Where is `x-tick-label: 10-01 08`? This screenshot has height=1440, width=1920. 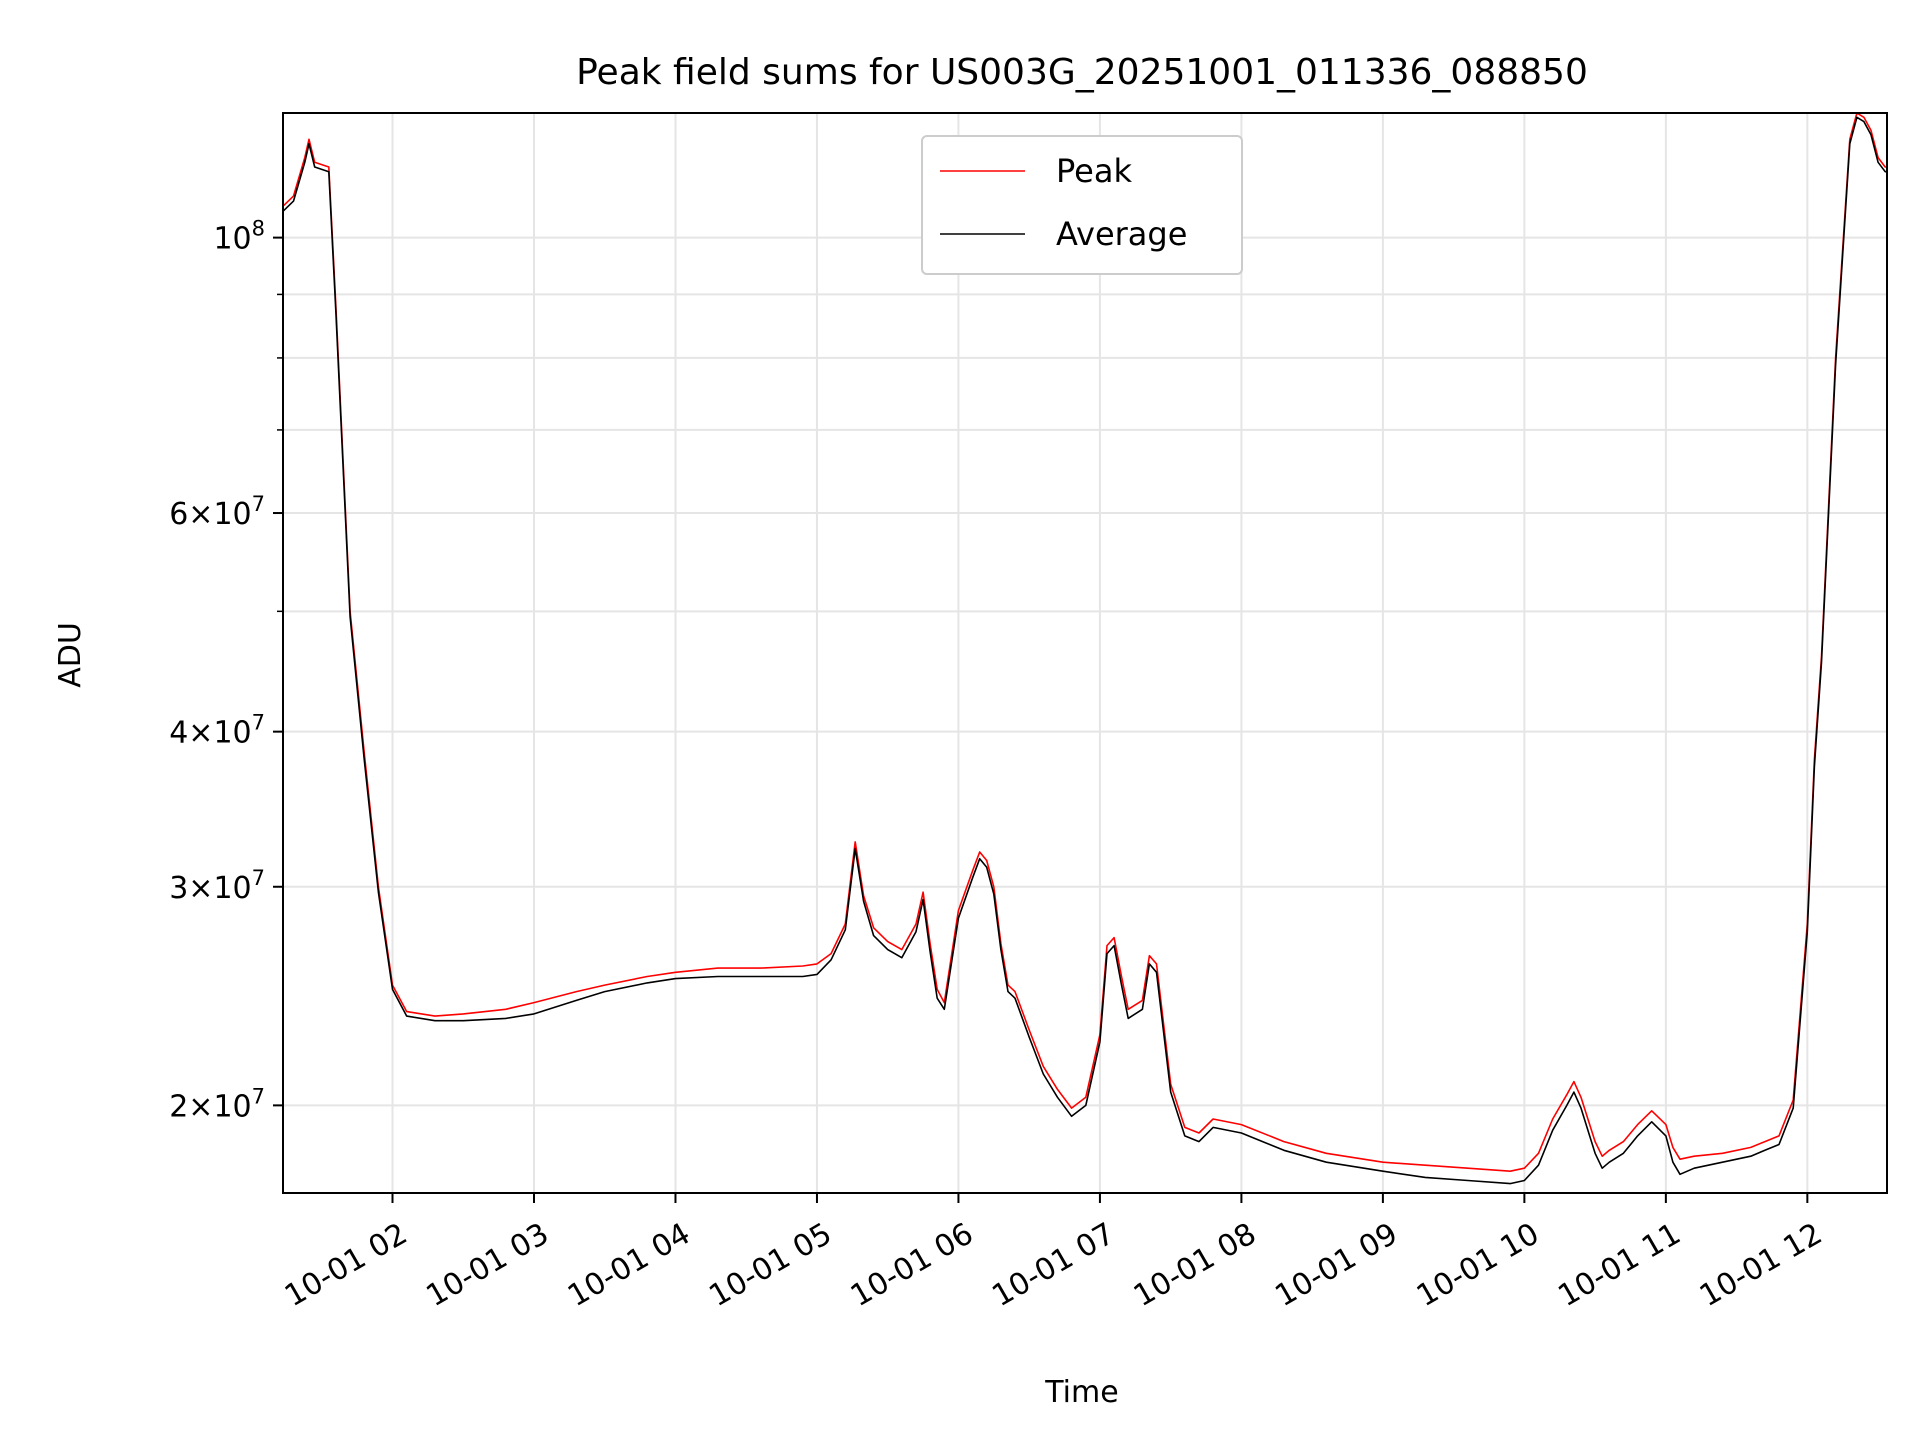 x-tick-label: 10-01 08 is located at coordinates (1195, 1265).